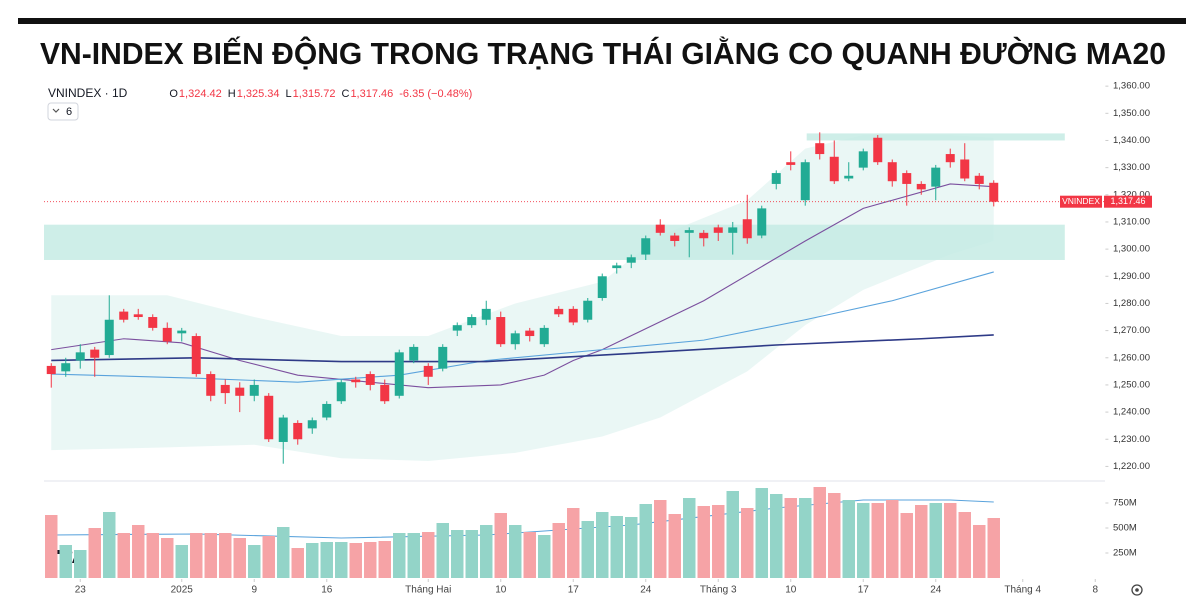 The height and width of the screenshot is (596, 1200). What do you see at coordinates (646, 590) in the screenshot?
I see `x-tick-label: 24` at bounding box center [646, 590].